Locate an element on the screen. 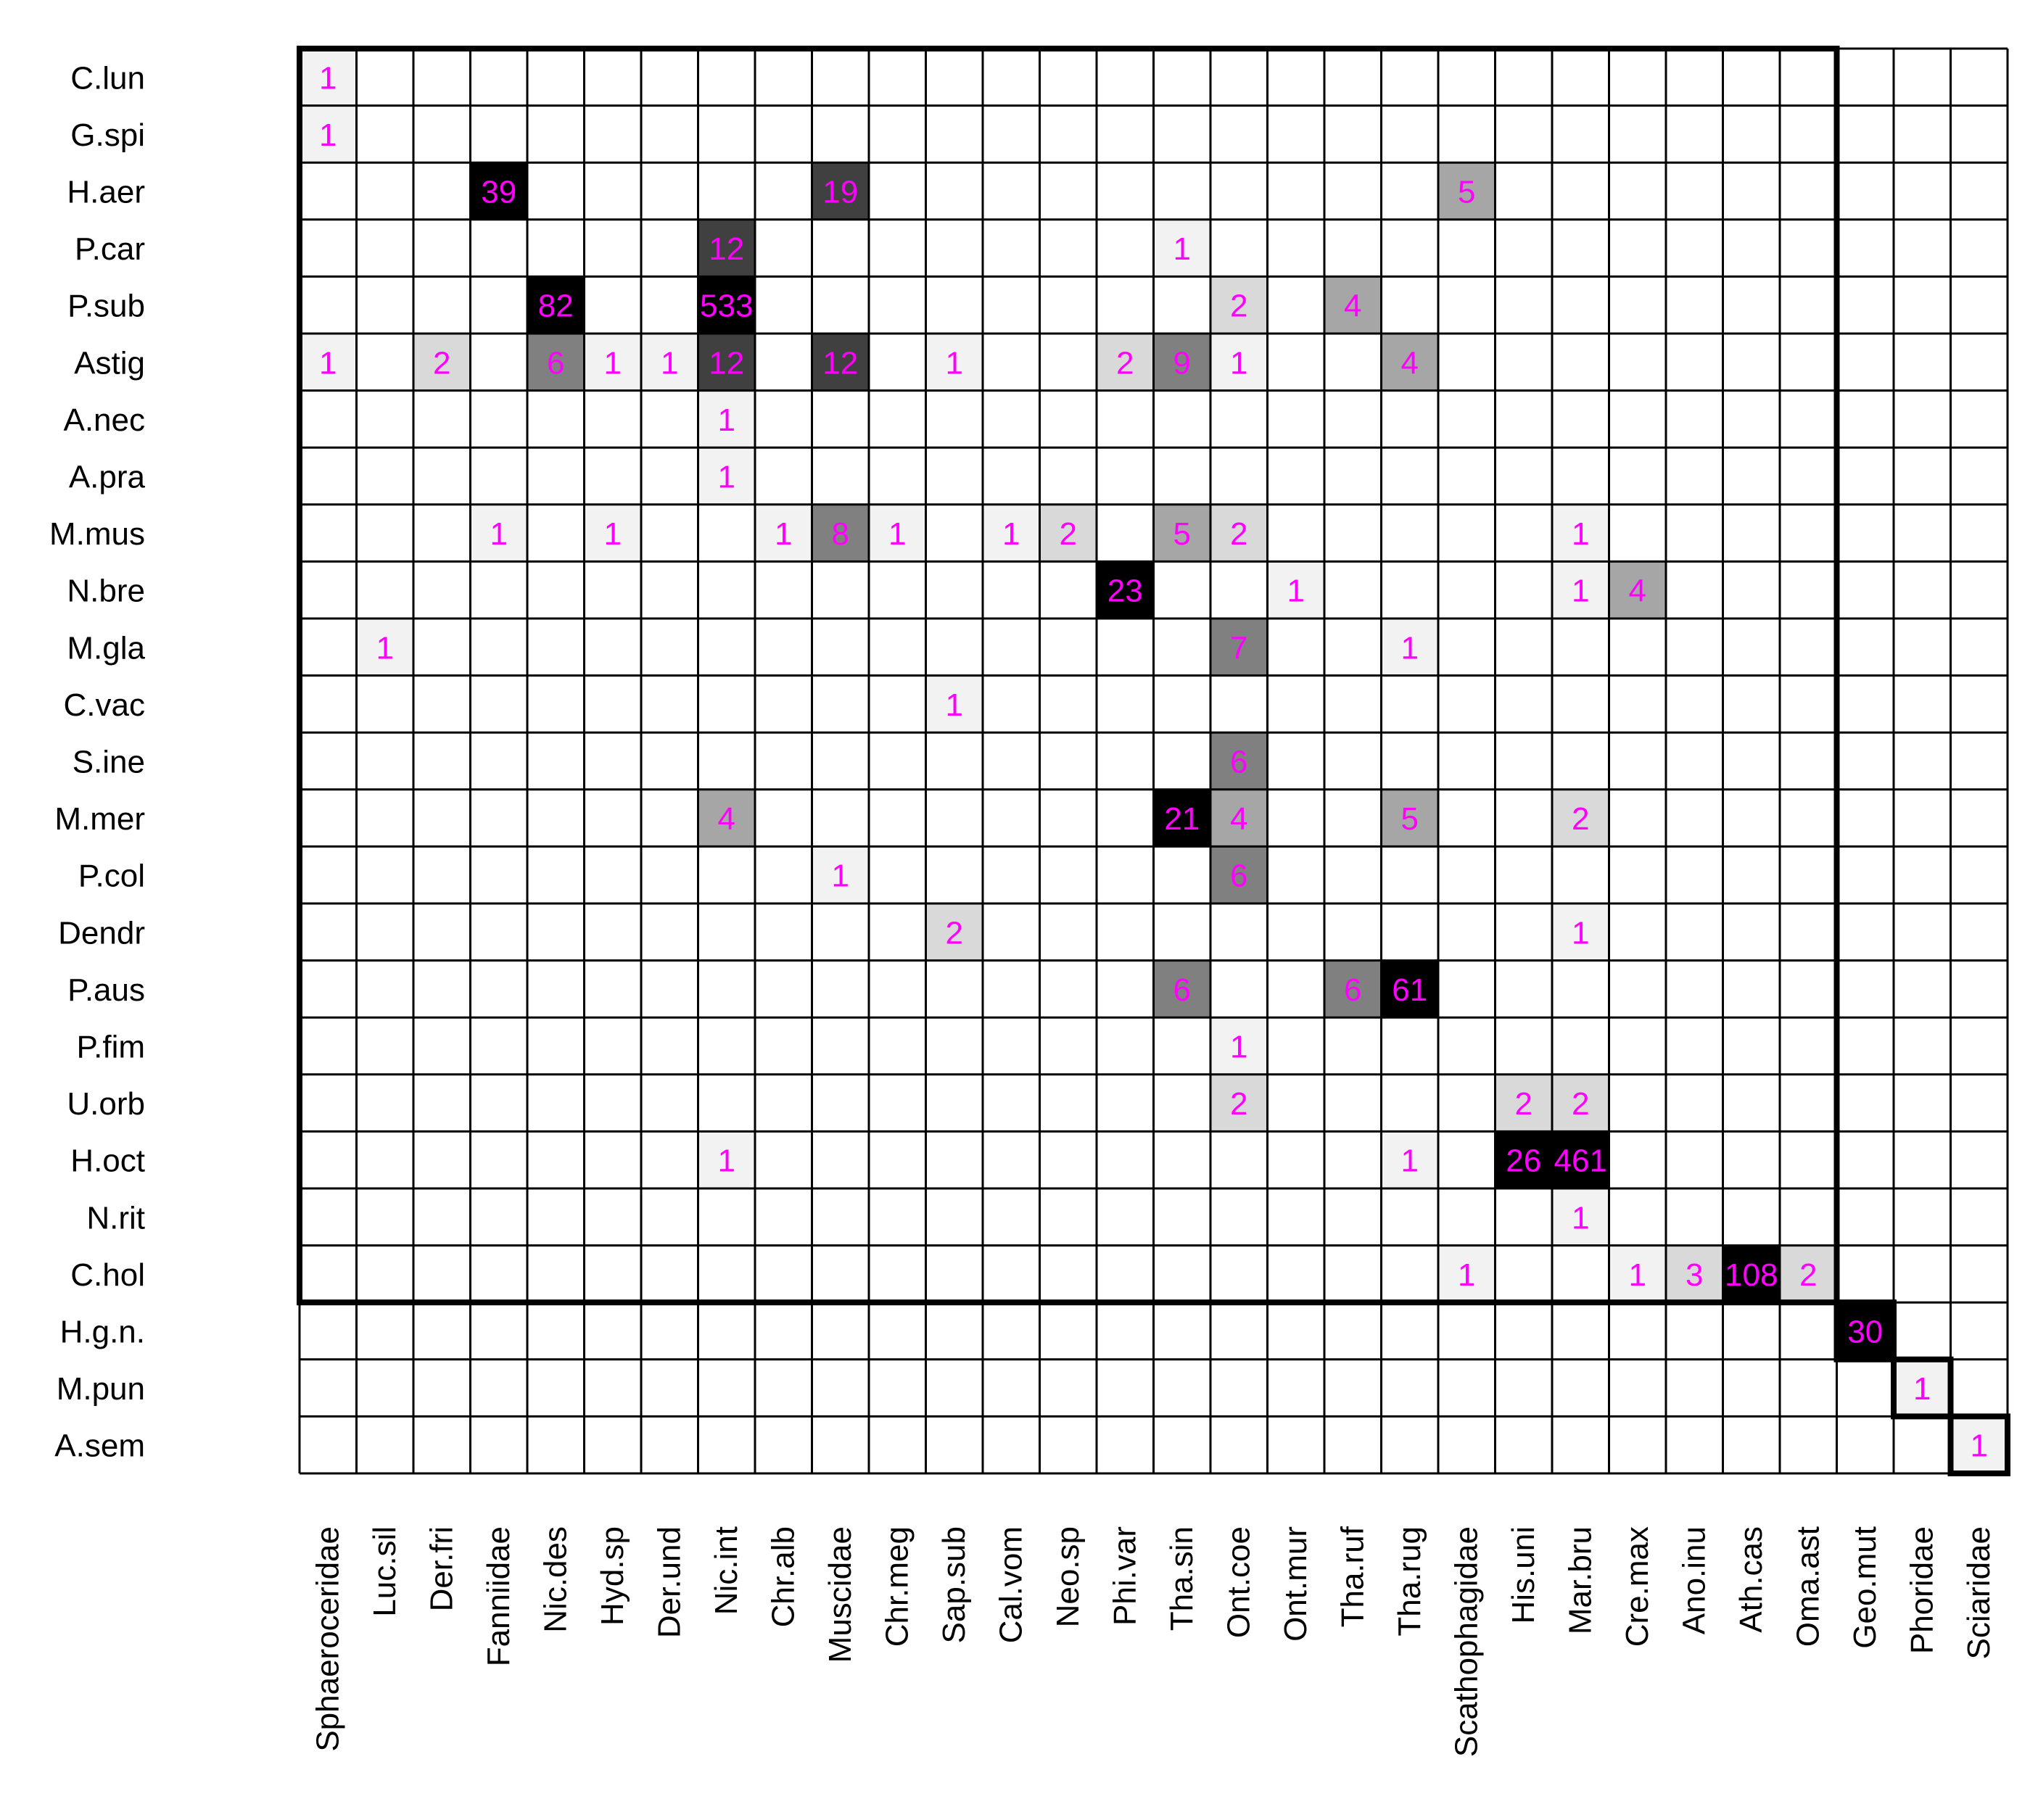  row-label: Dendr is located at coordinates (101, 933).